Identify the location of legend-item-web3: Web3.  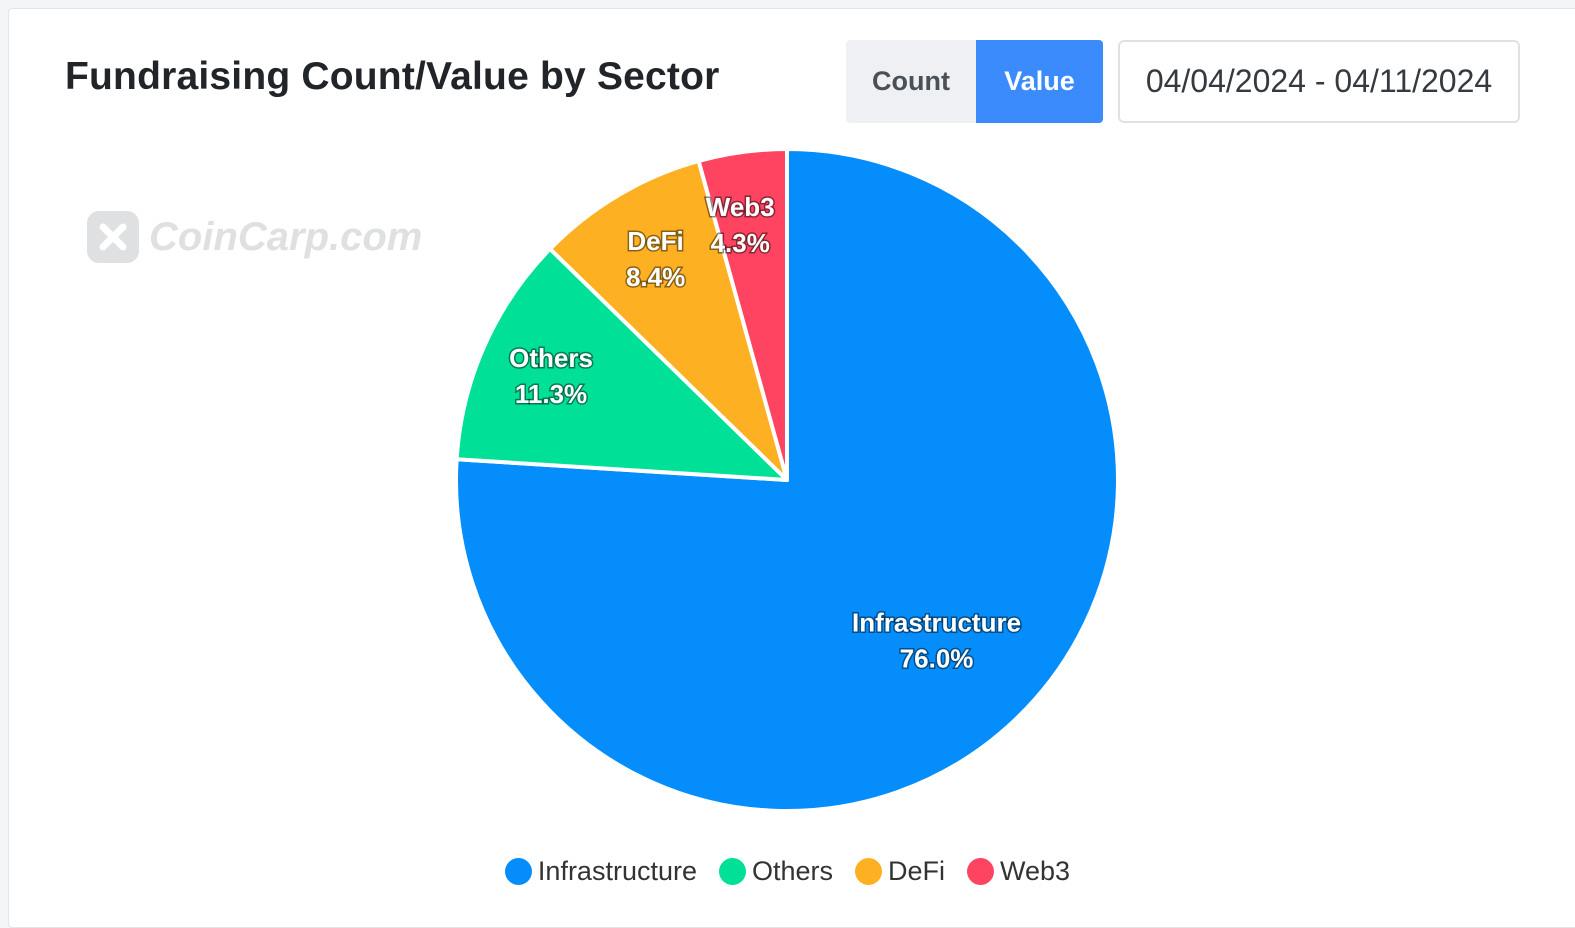
(1018, 871).